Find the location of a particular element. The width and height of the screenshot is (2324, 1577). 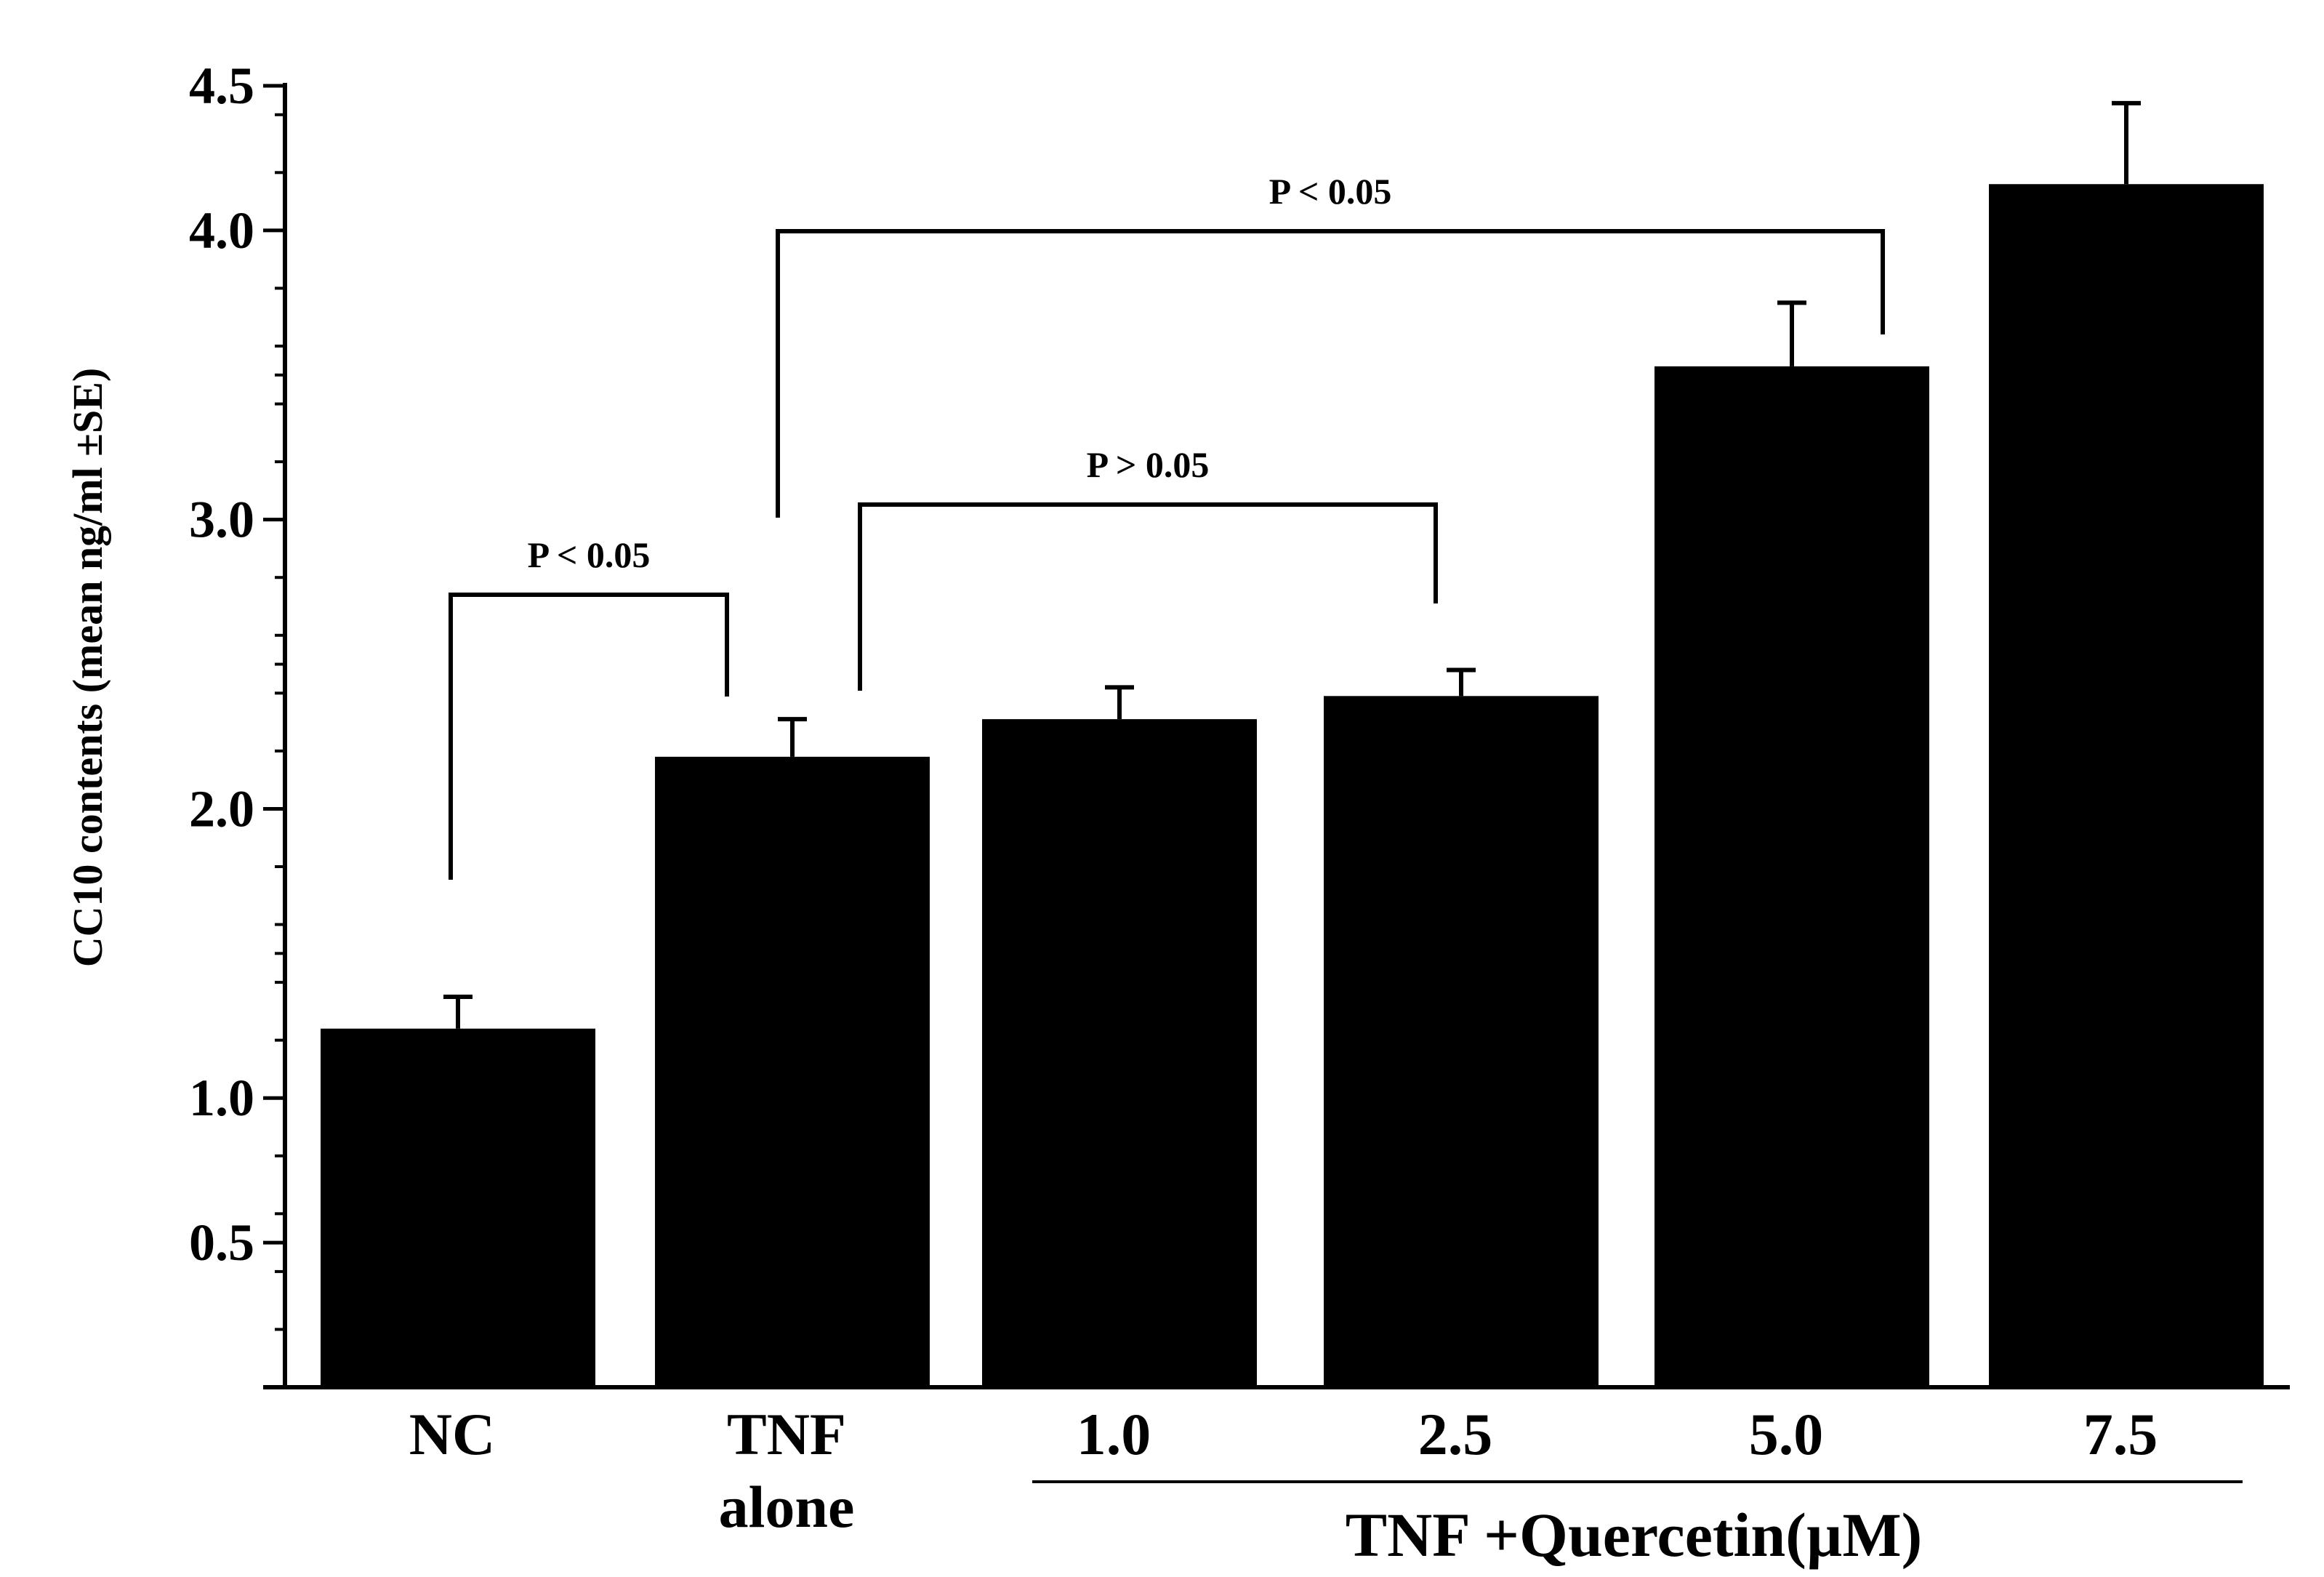

group-label: TNF +Quercetin(µM) is located at coordinates (1634, 1535).